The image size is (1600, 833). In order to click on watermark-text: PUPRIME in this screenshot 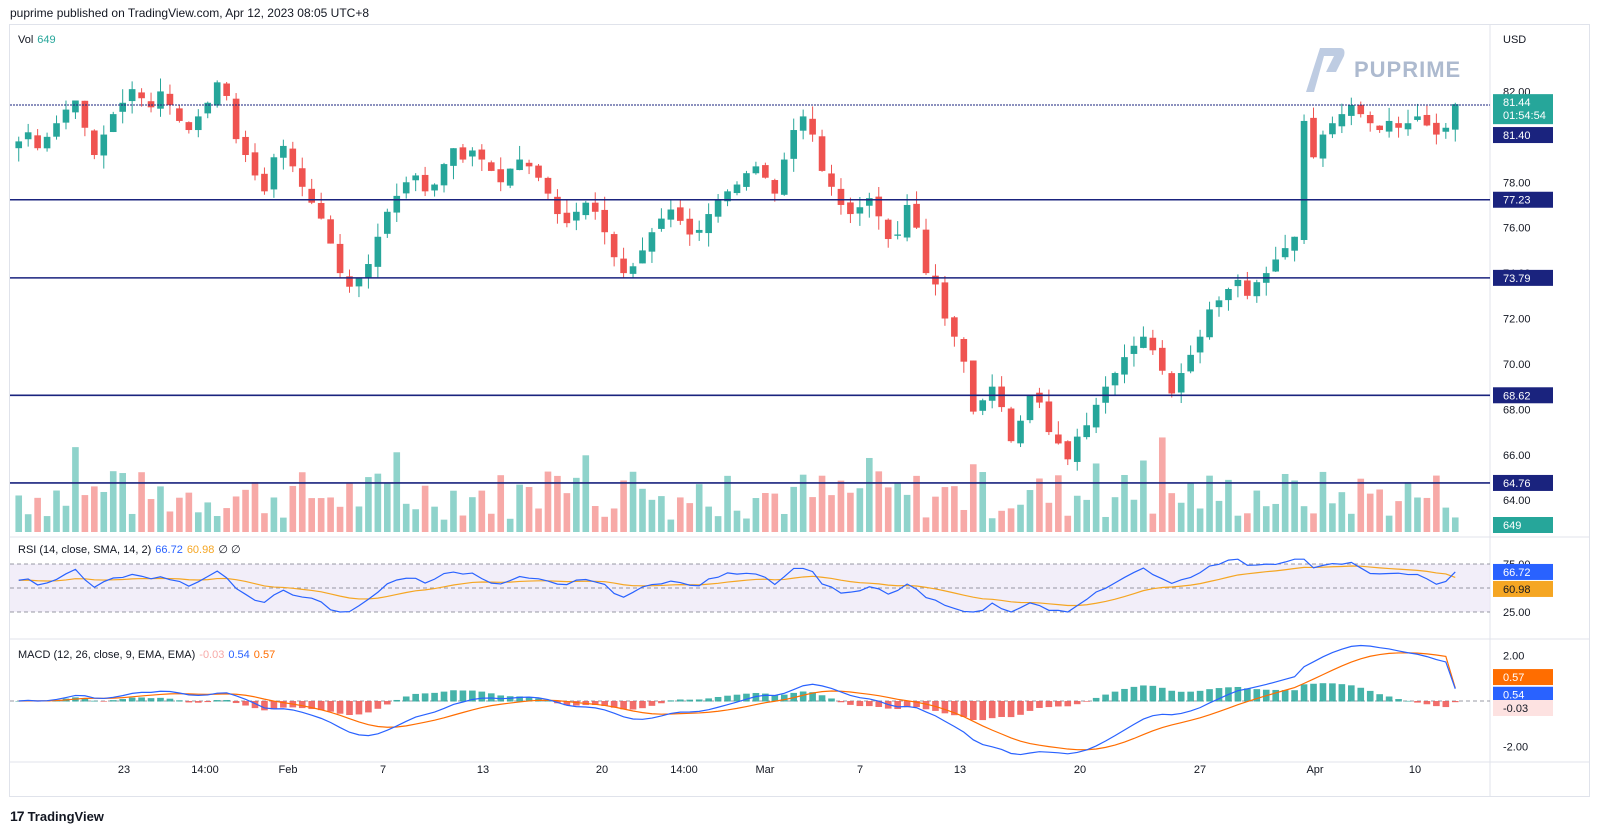, I will do `click(1408, 69)`.